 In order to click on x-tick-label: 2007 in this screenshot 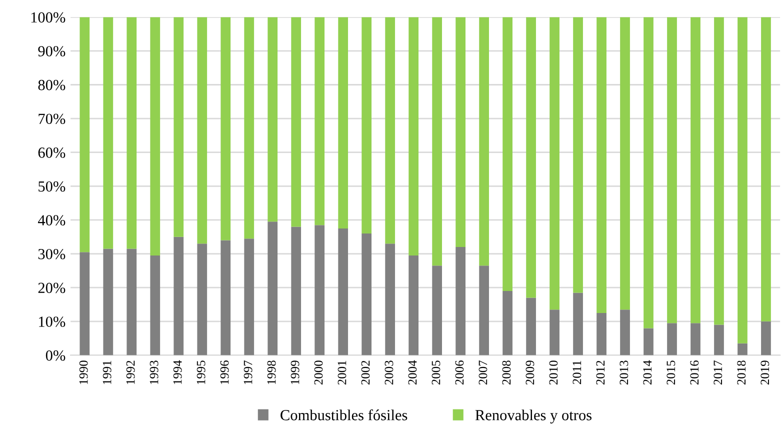, I will do `click(483, 372)`.